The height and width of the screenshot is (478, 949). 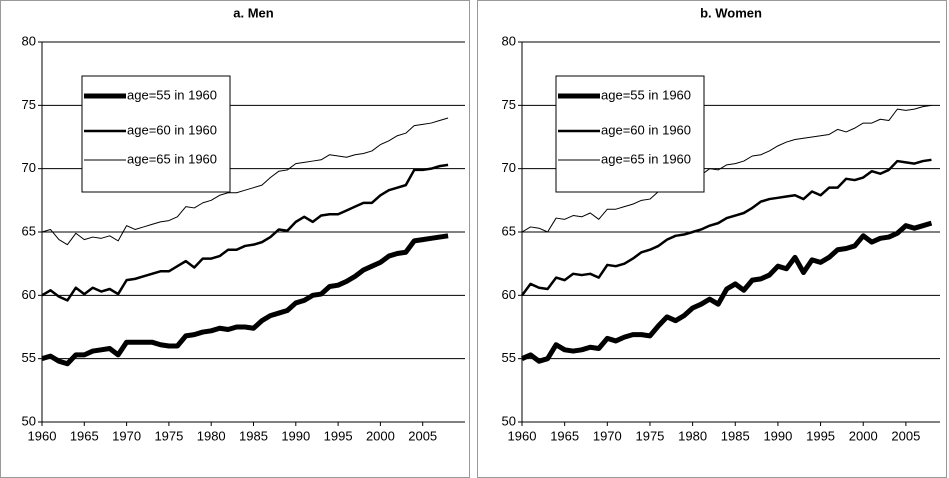 What do you see at coordinates (253, 12) in the screenshot?
I see `chart-title: a. Men` at bounding box center [253, 12].